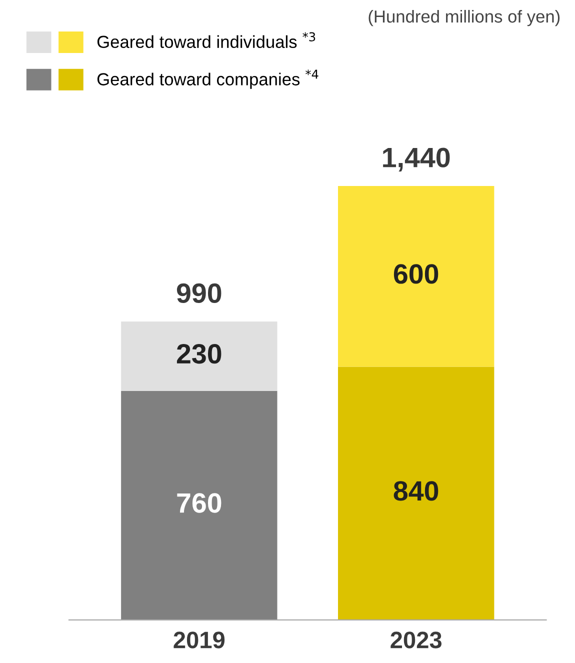  What do you see at coordinates (416, 160) in the screenshot?
I see `total-label: 1,440` at bounding box center [416, 160].